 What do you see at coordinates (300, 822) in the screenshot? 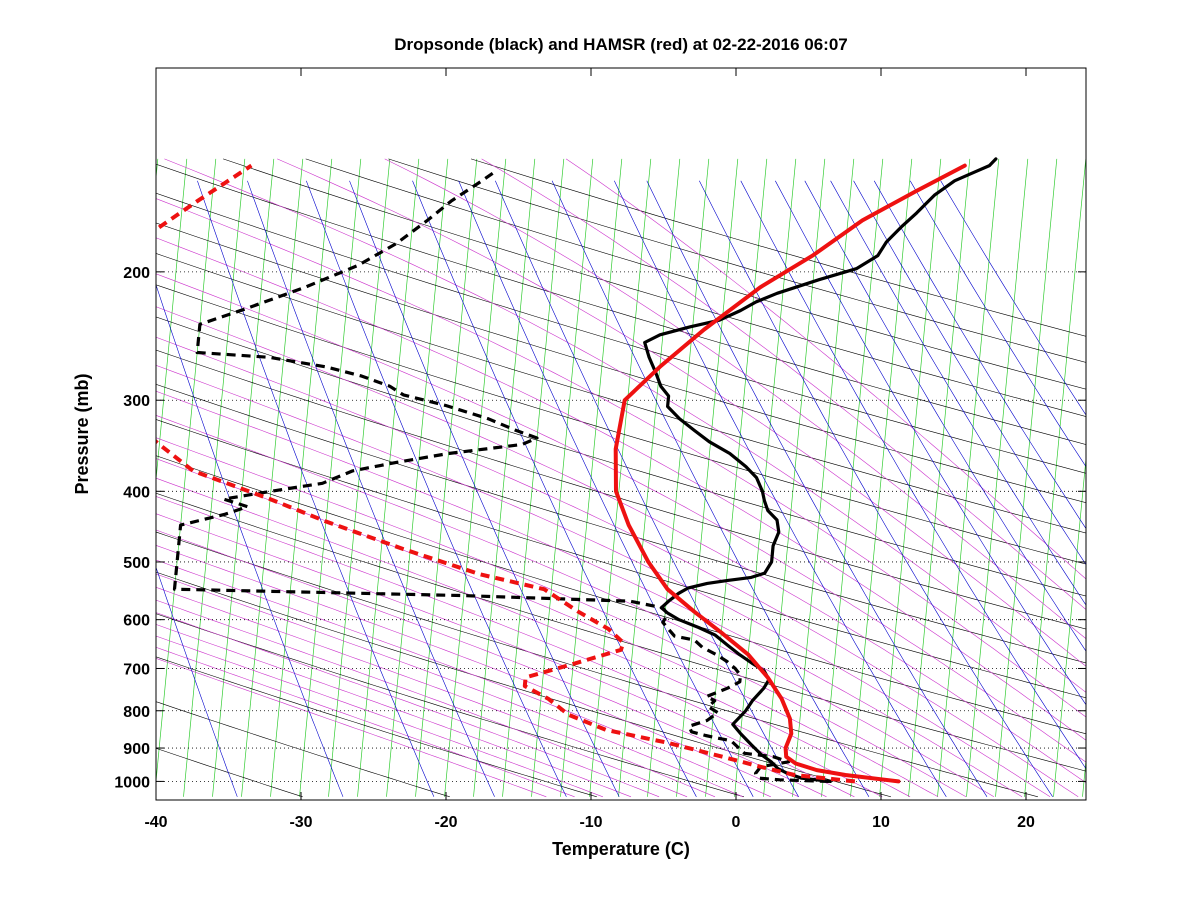
I see `x-tick-label: -30` at bounding box center [300, 822].